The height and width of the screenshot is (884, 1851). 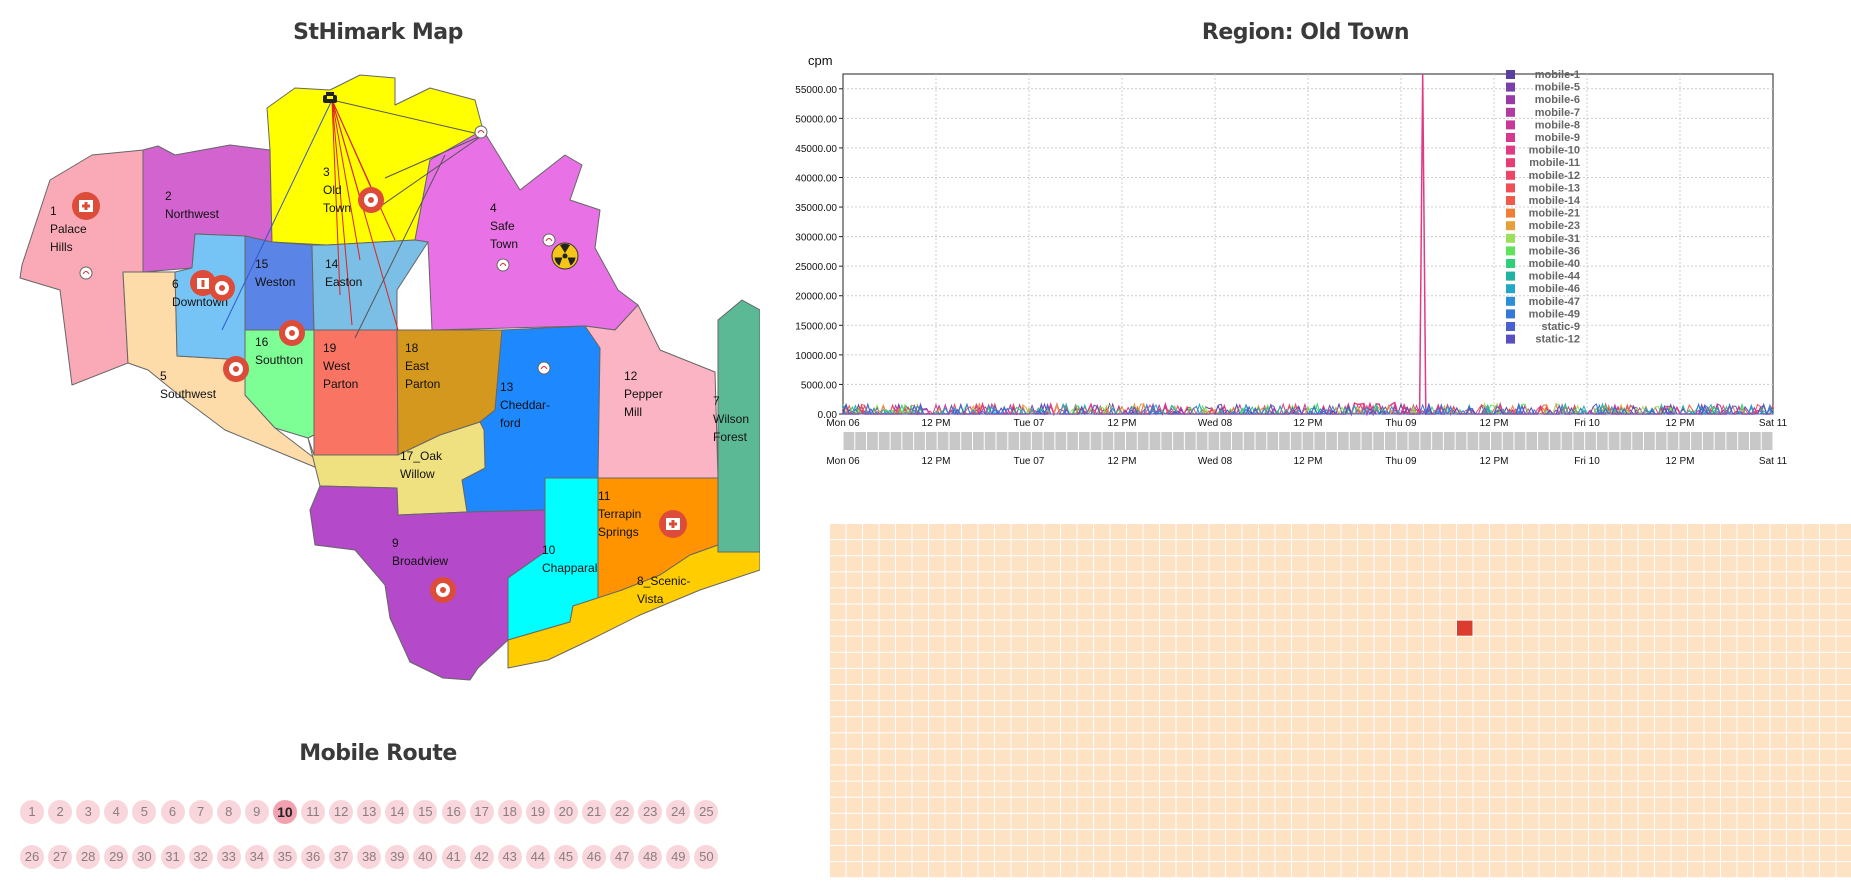 What do you see at coordinates (1543, 151) in the screenshot?
I see `legend-item-mobile-10: mobile-10` at bounding box center [1543, 151].